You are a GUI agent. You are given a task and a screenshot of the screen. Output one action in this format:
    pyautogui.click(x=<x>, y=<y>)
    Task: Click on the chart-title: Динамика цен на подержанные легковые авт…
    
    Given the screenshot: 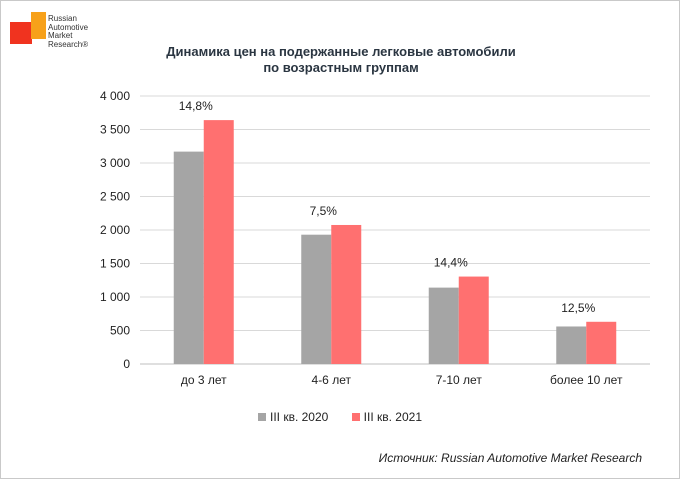 What is the action you would take?
    pyautogui.click(x=341, y=60)
    